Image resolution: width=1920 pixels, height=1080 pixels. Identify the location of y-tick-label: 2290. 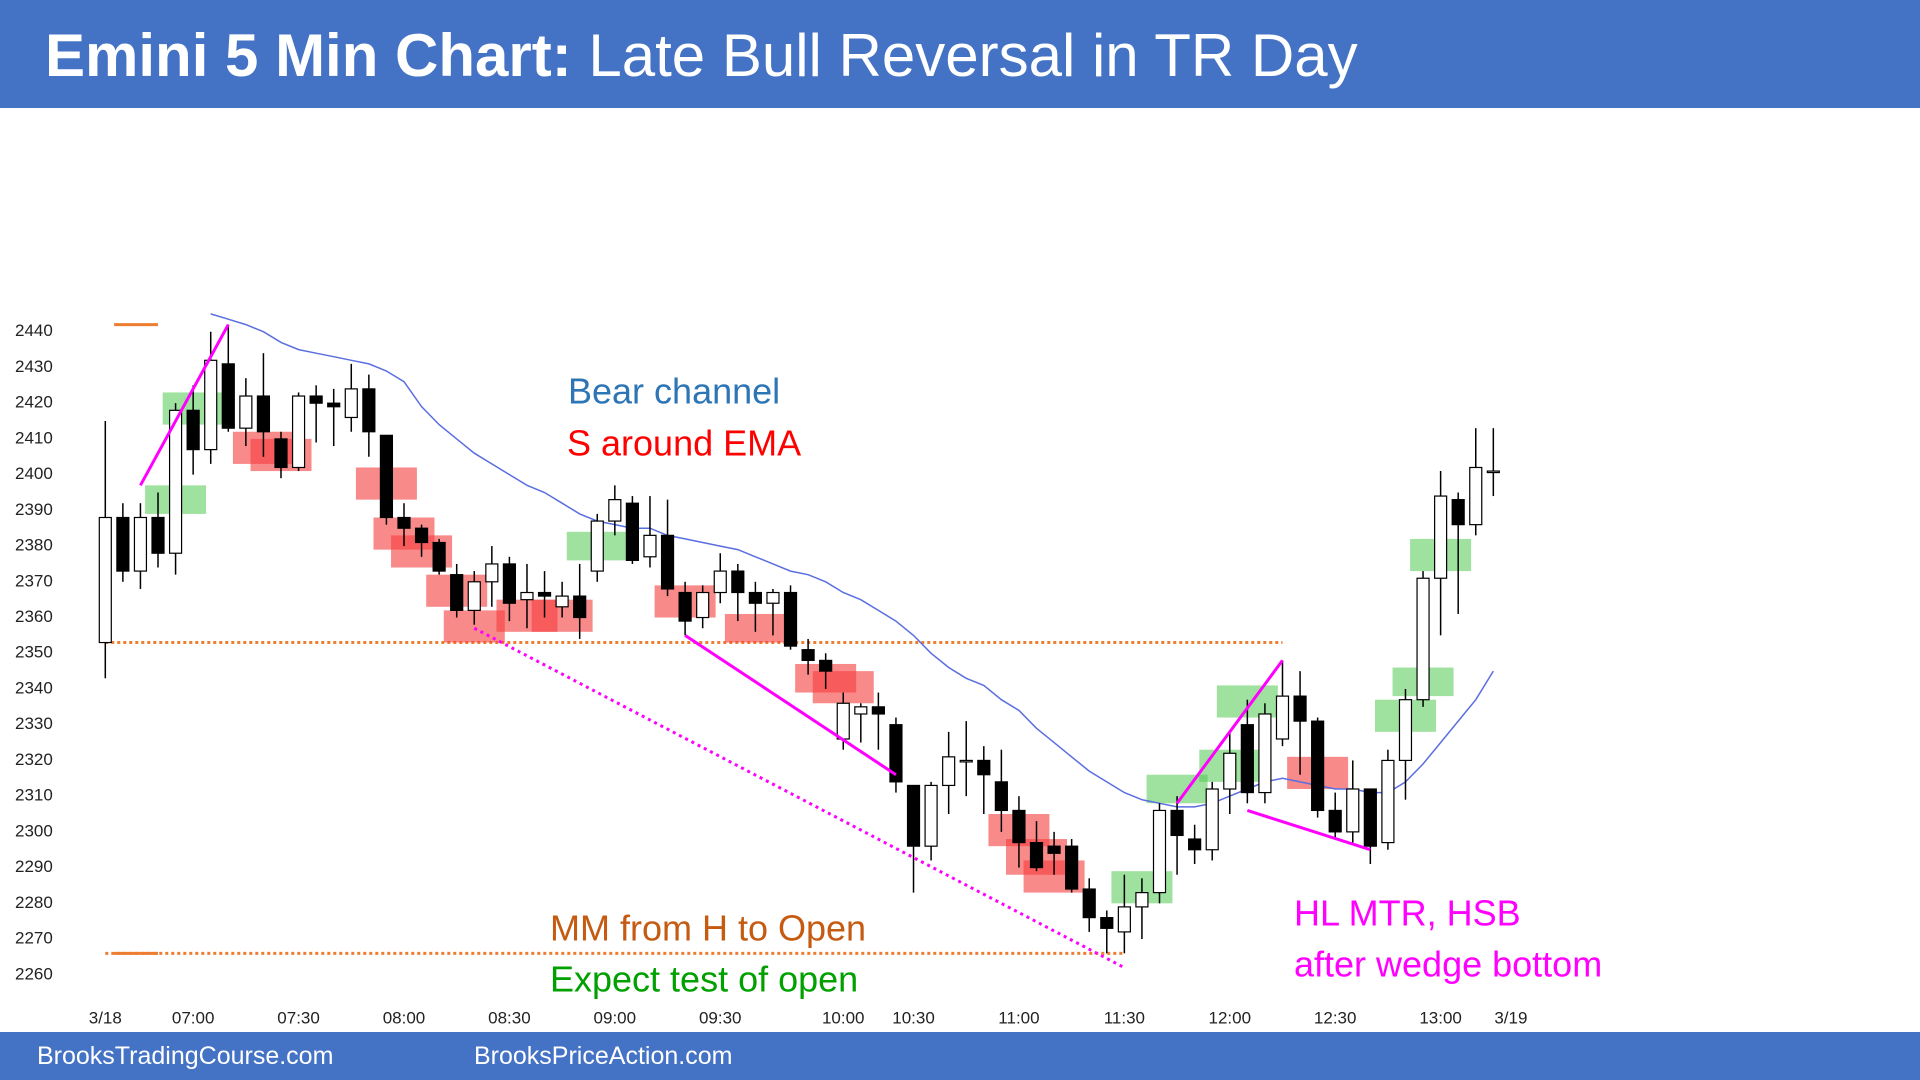
(34, 866).